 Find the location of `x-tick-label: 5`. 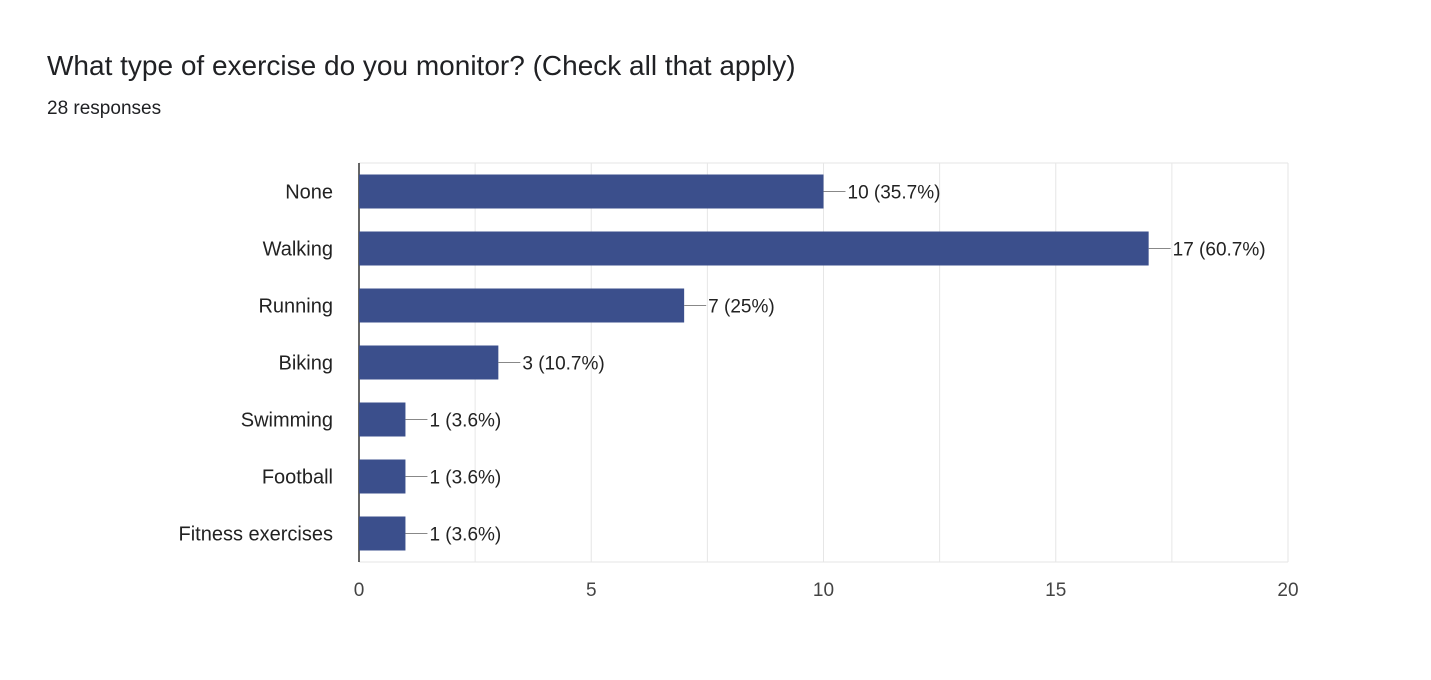

x-tick-label: 5 is located at coordinates (591, 590).